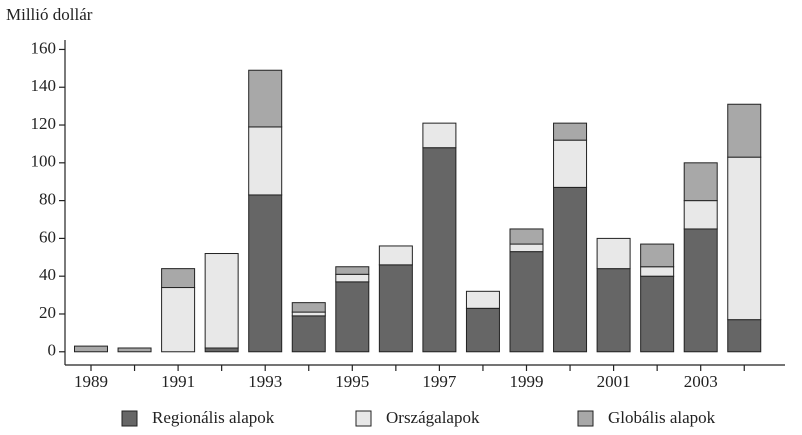 The height and width of the screenshot is (435, 802). I want to click on y-tick-label: 20, so click(47, 312).